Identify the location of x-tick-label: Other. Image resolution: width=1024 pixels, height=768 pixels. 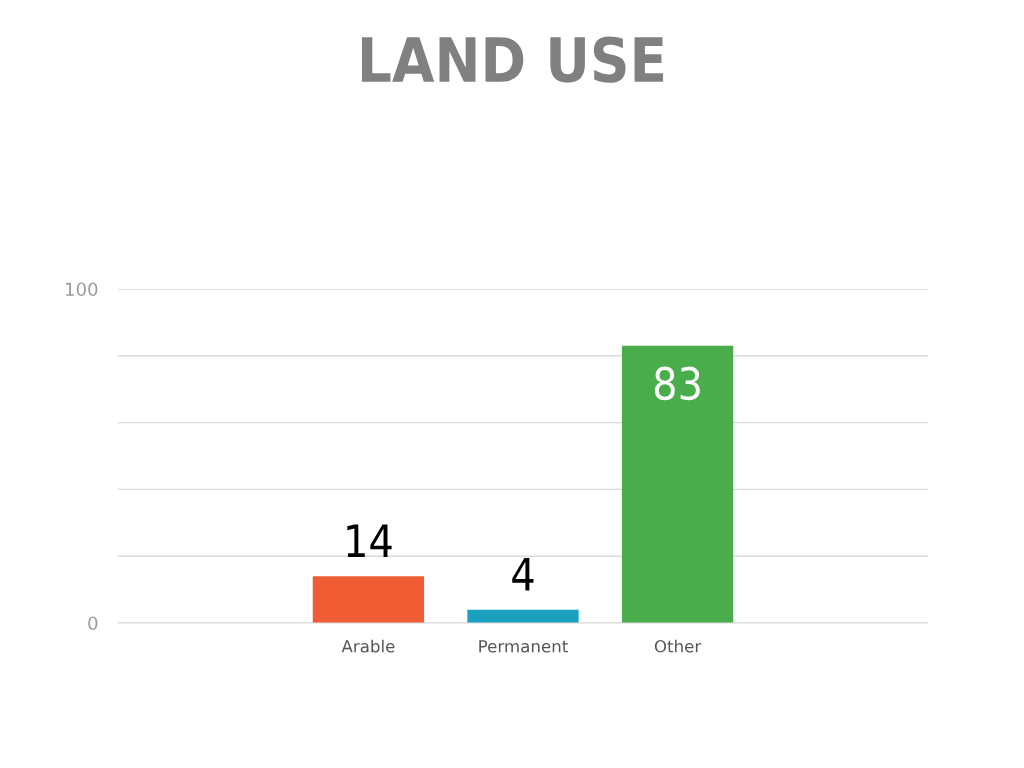
(678, 646).